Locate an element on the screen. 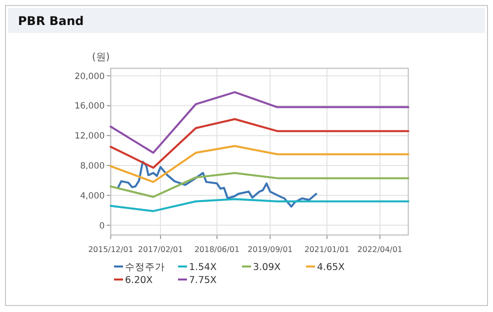  y-axis-title: (원) is located at coordinates (101, 57).